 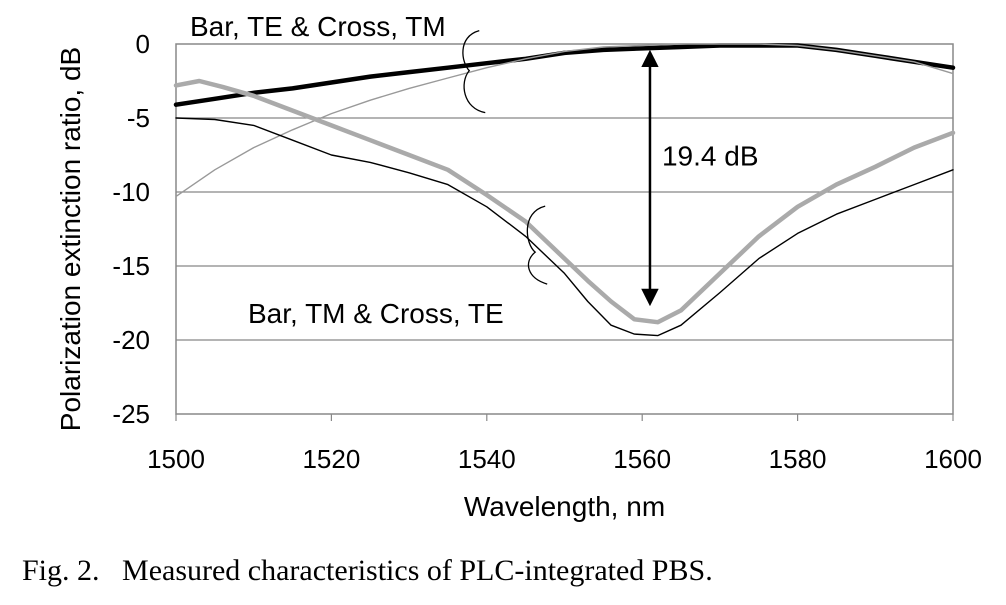 What do you see at coordinates (138, 118) in the screenshot?
I see `y-tick-label--5: -5` at bounding box center [138, 118].